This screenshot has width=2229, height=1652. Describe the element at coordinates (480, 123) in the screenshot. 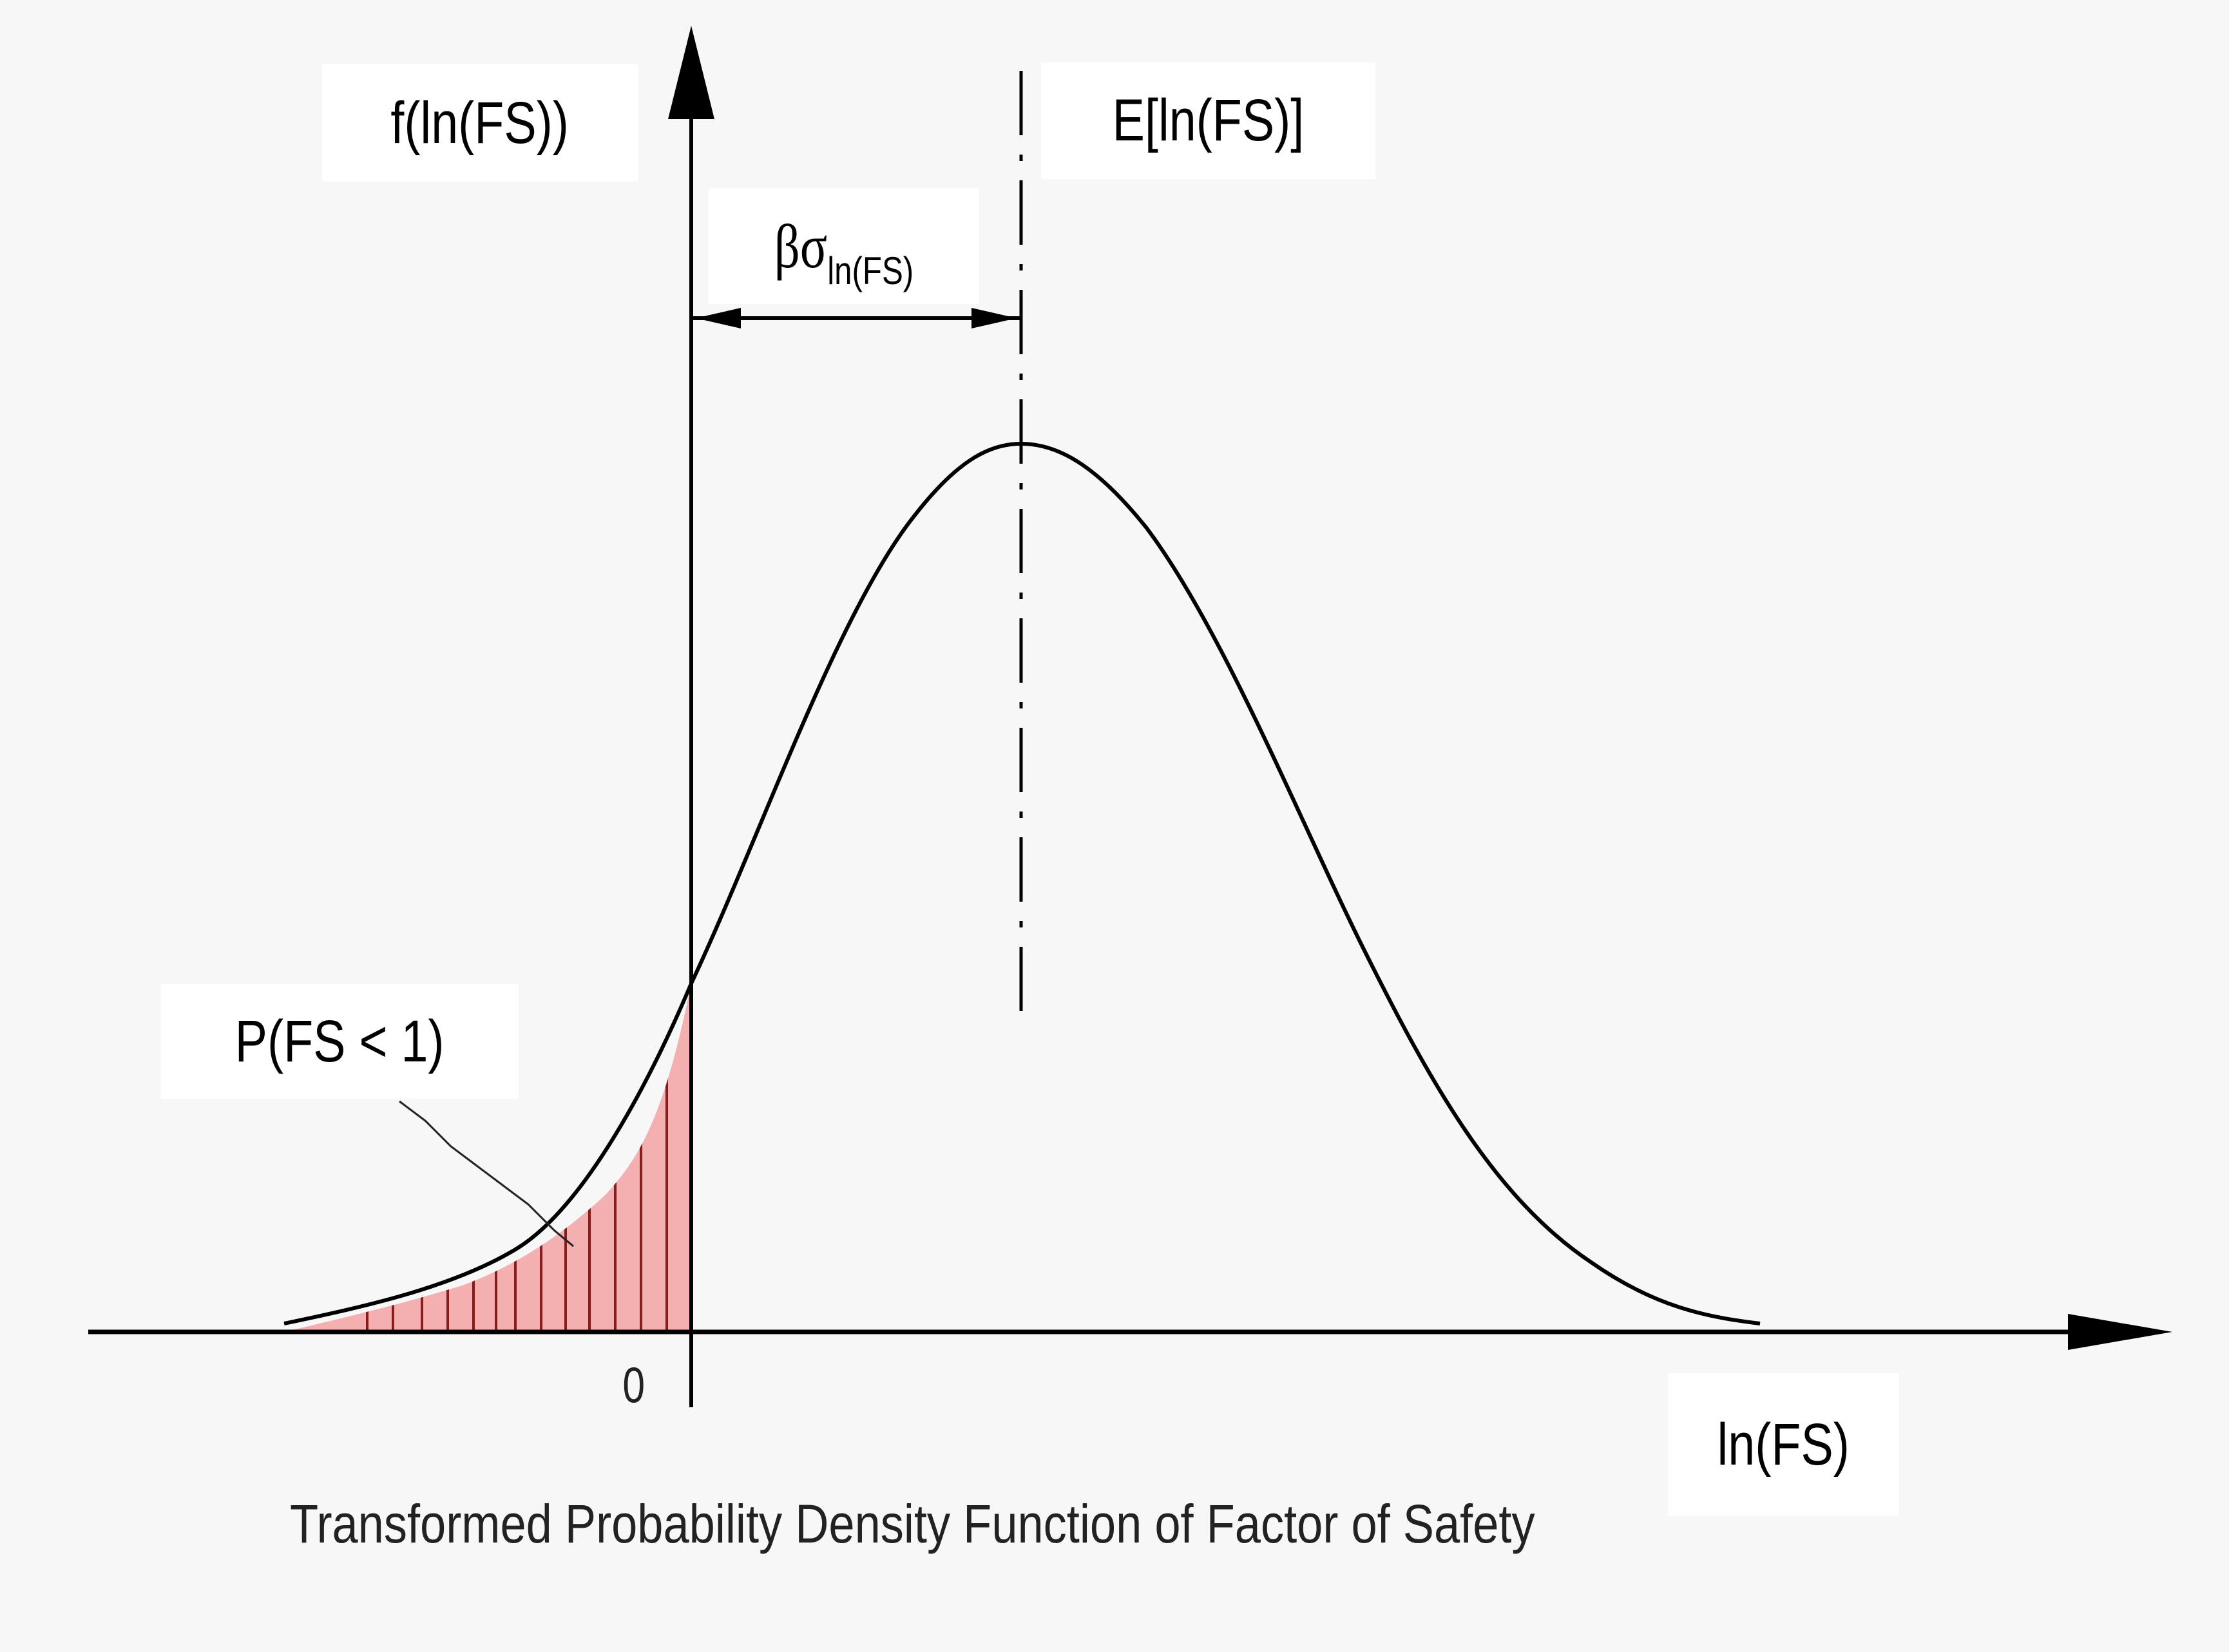

I see `y-axis-label: f(ln(FS))` at that location.